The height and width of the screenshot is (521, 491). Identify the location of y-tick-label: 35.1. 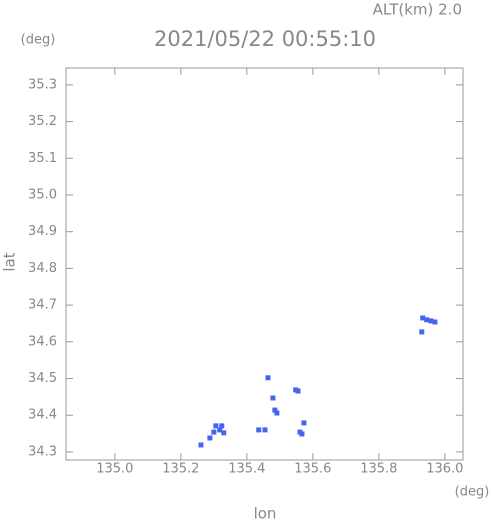
(42, 158).